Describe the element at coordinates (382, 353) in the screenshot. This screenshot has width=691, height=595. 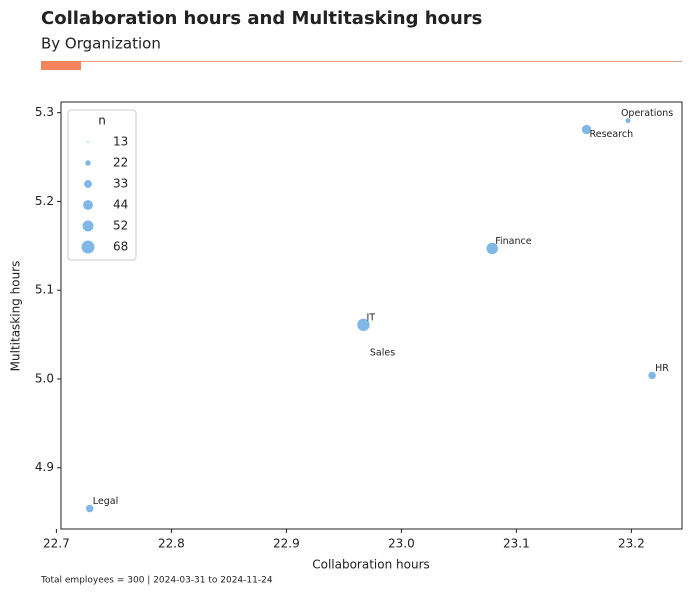
I see `point-label: Sales` at that location.